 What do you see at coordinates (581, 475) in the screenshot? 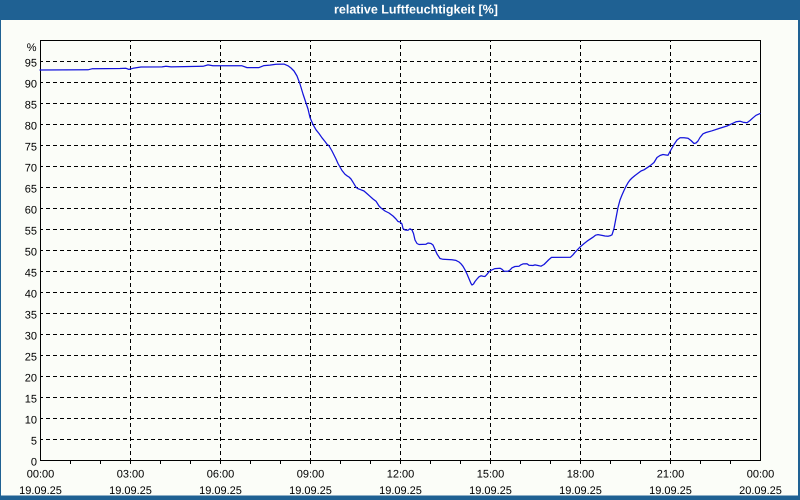
I see `svg-text: 18:00` at bounding box center [581, 475].